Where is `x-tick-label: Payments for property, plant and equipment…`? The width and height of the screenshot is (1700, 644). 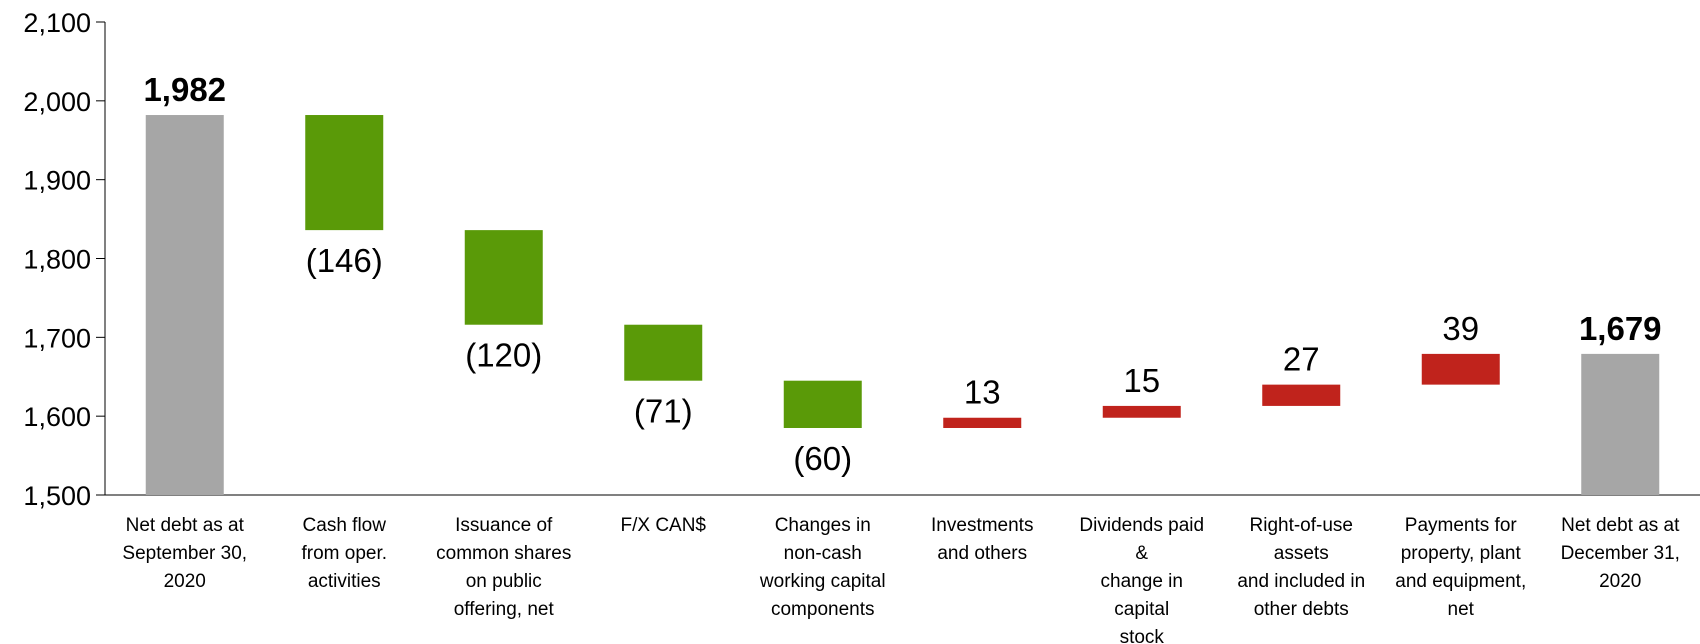 x-tick-label: Payments for property, plant and equipment… is located at coordinates (1460, 567).